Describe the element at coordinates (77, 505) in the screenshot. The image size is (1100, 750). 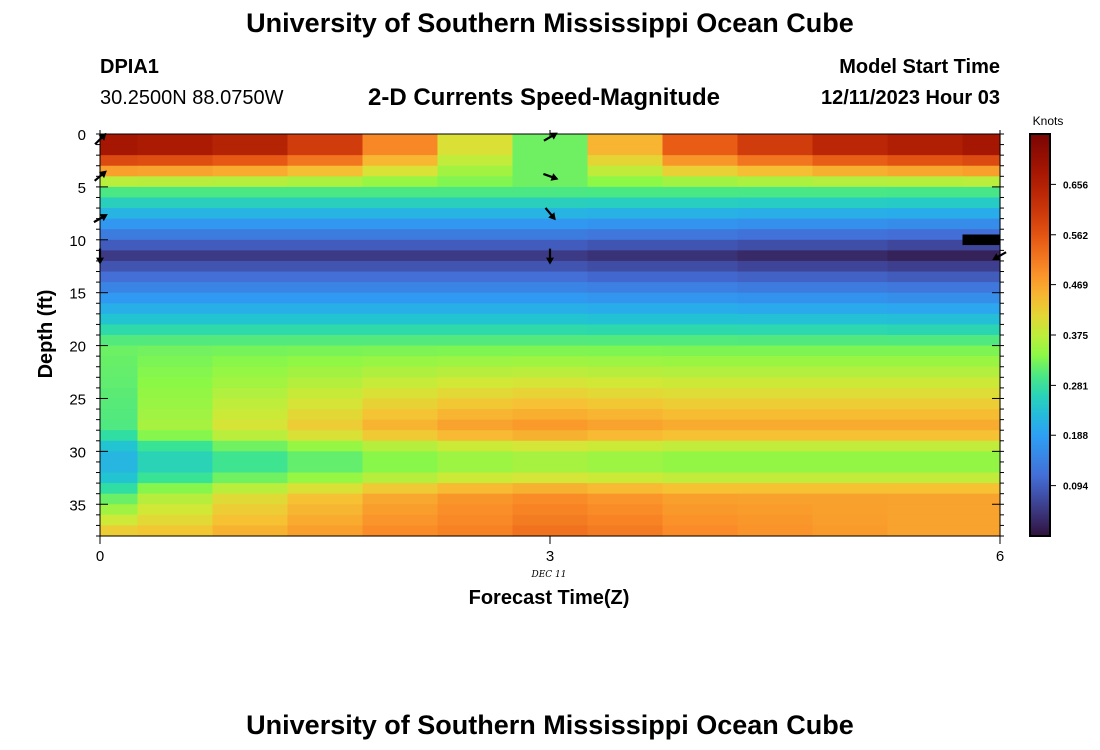
I see `y-tick-label: 35` at that location.